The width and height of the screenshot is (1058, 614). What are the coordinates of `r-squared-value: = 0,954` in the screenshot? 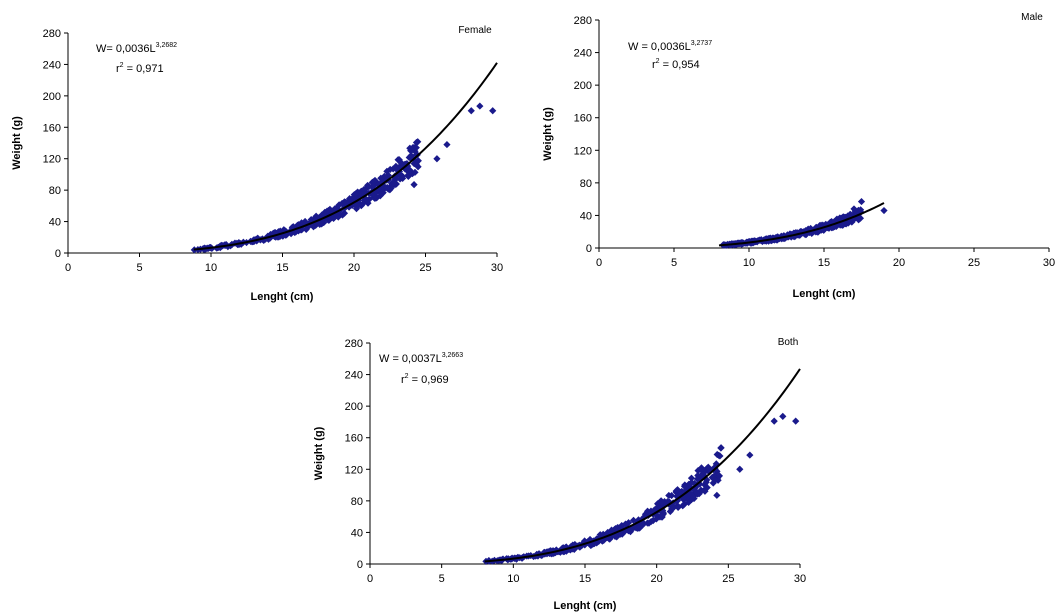 It's located at (680, 65).